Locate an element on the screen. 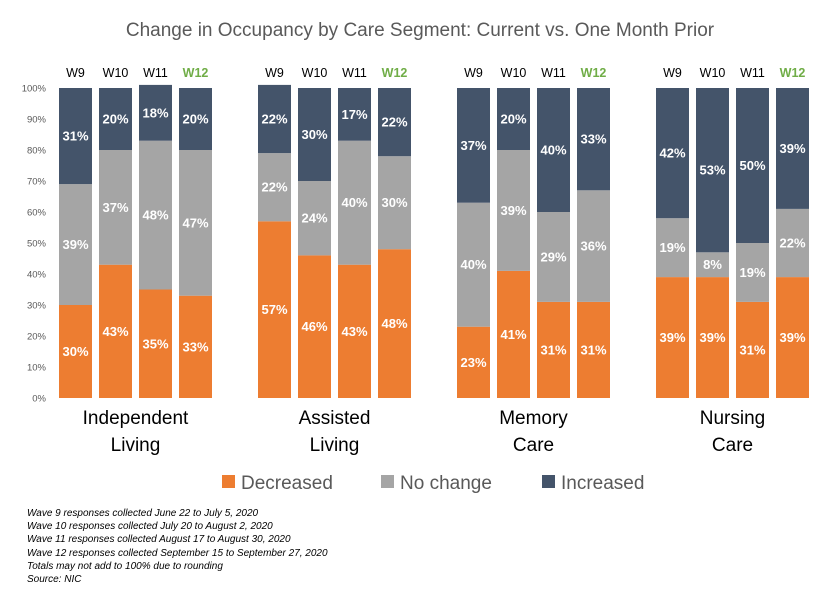  bar-independent-living-w10-increased is located at coordinates (115, 119).